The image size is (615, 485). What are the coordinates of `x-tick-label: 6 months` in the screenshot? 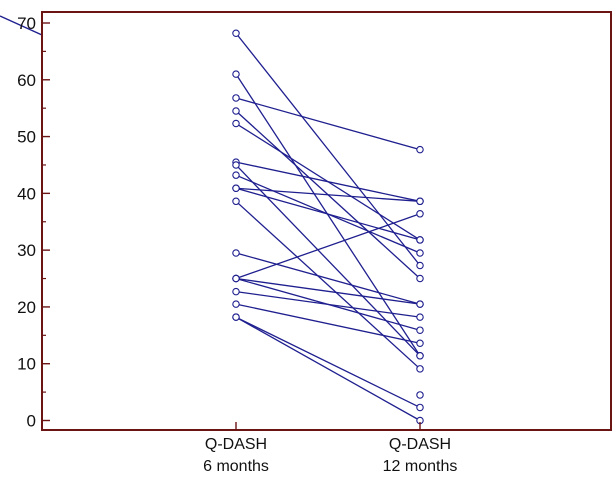 It's located at (236, 466).